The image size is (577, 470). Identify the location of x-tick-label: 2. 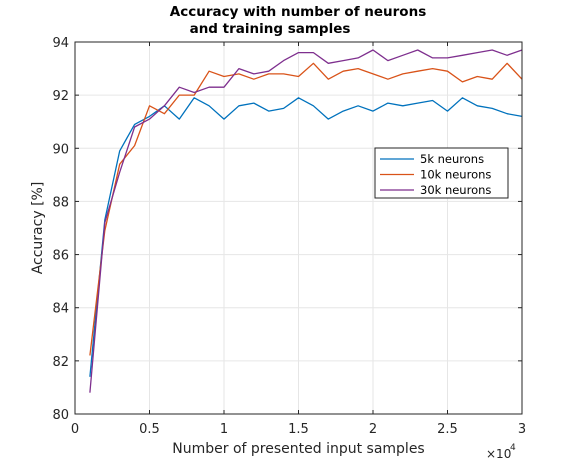
(373, 429).